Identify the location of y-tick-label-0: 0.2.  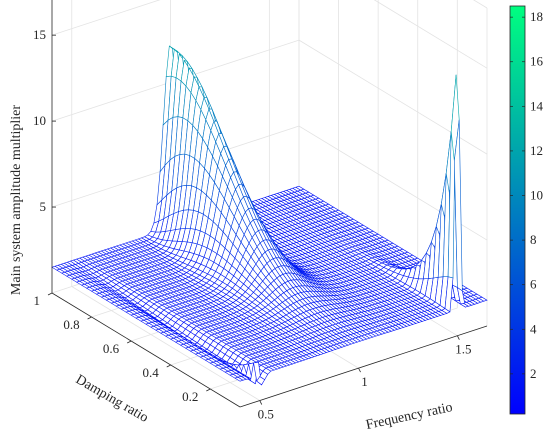
(190, 396).